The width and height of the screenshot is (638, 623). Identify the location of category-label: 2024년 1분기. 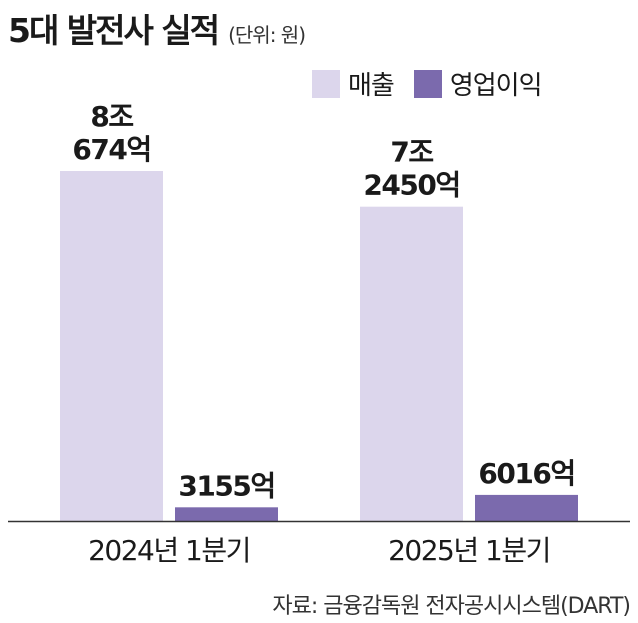
(169, 550).